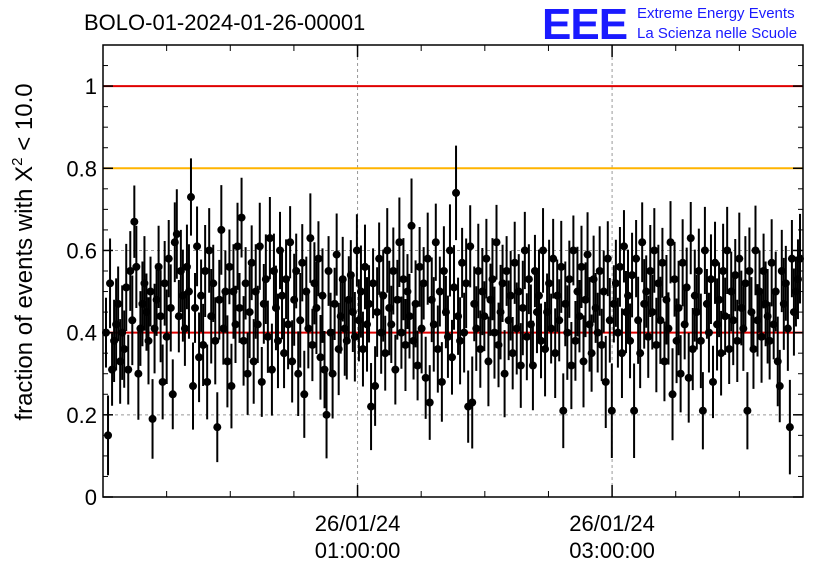 The height and width of the screenshot is (572, 836). What do you see at coordinates (81, 292) in the screenshot?
I see `y-tick-labels: 0 0.2 0.4 0.6 0.8 1` at bounding box center [81, 292].